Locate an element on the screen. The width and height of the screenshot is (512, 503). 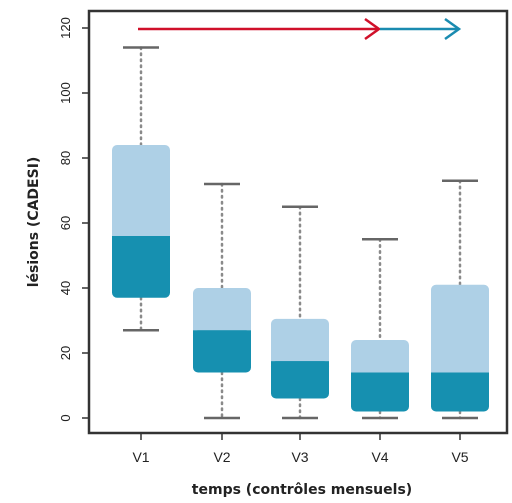
y-tick-label: 100 is located at coordinates (65, 93).